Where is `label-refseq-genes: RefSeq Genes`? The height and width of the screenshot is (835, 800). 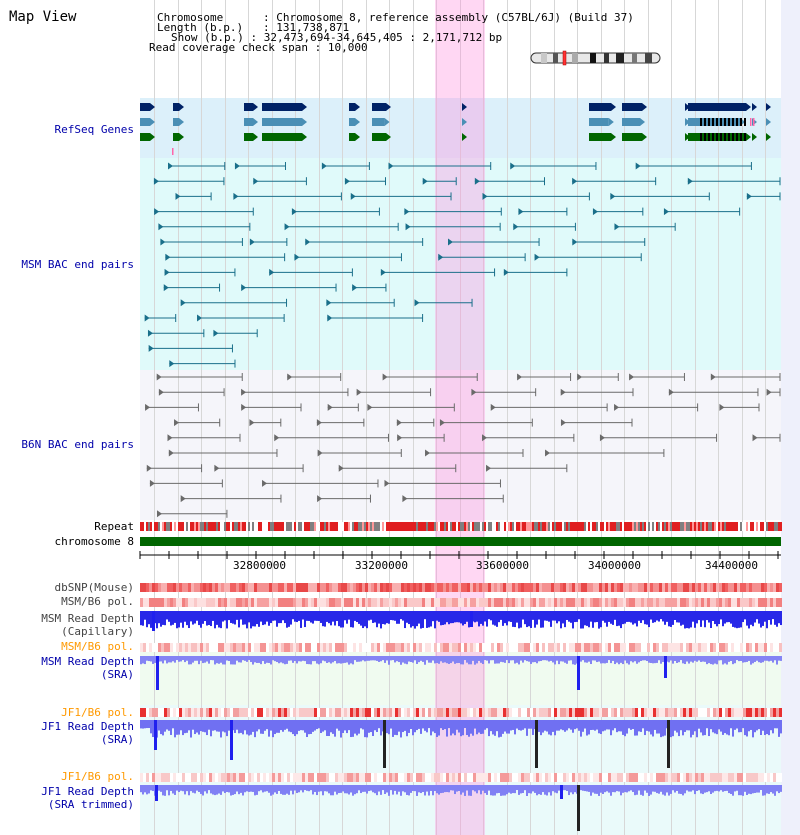
label-refseq-genes: RefSeq Genes is located at coordinates (94, 129).